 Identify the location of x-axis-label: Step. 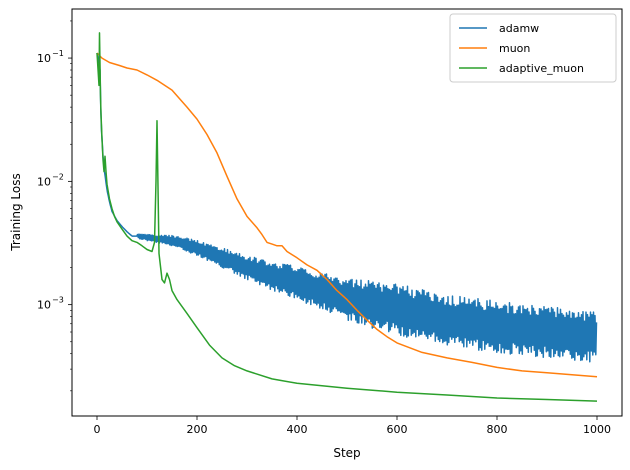
(346, 453).